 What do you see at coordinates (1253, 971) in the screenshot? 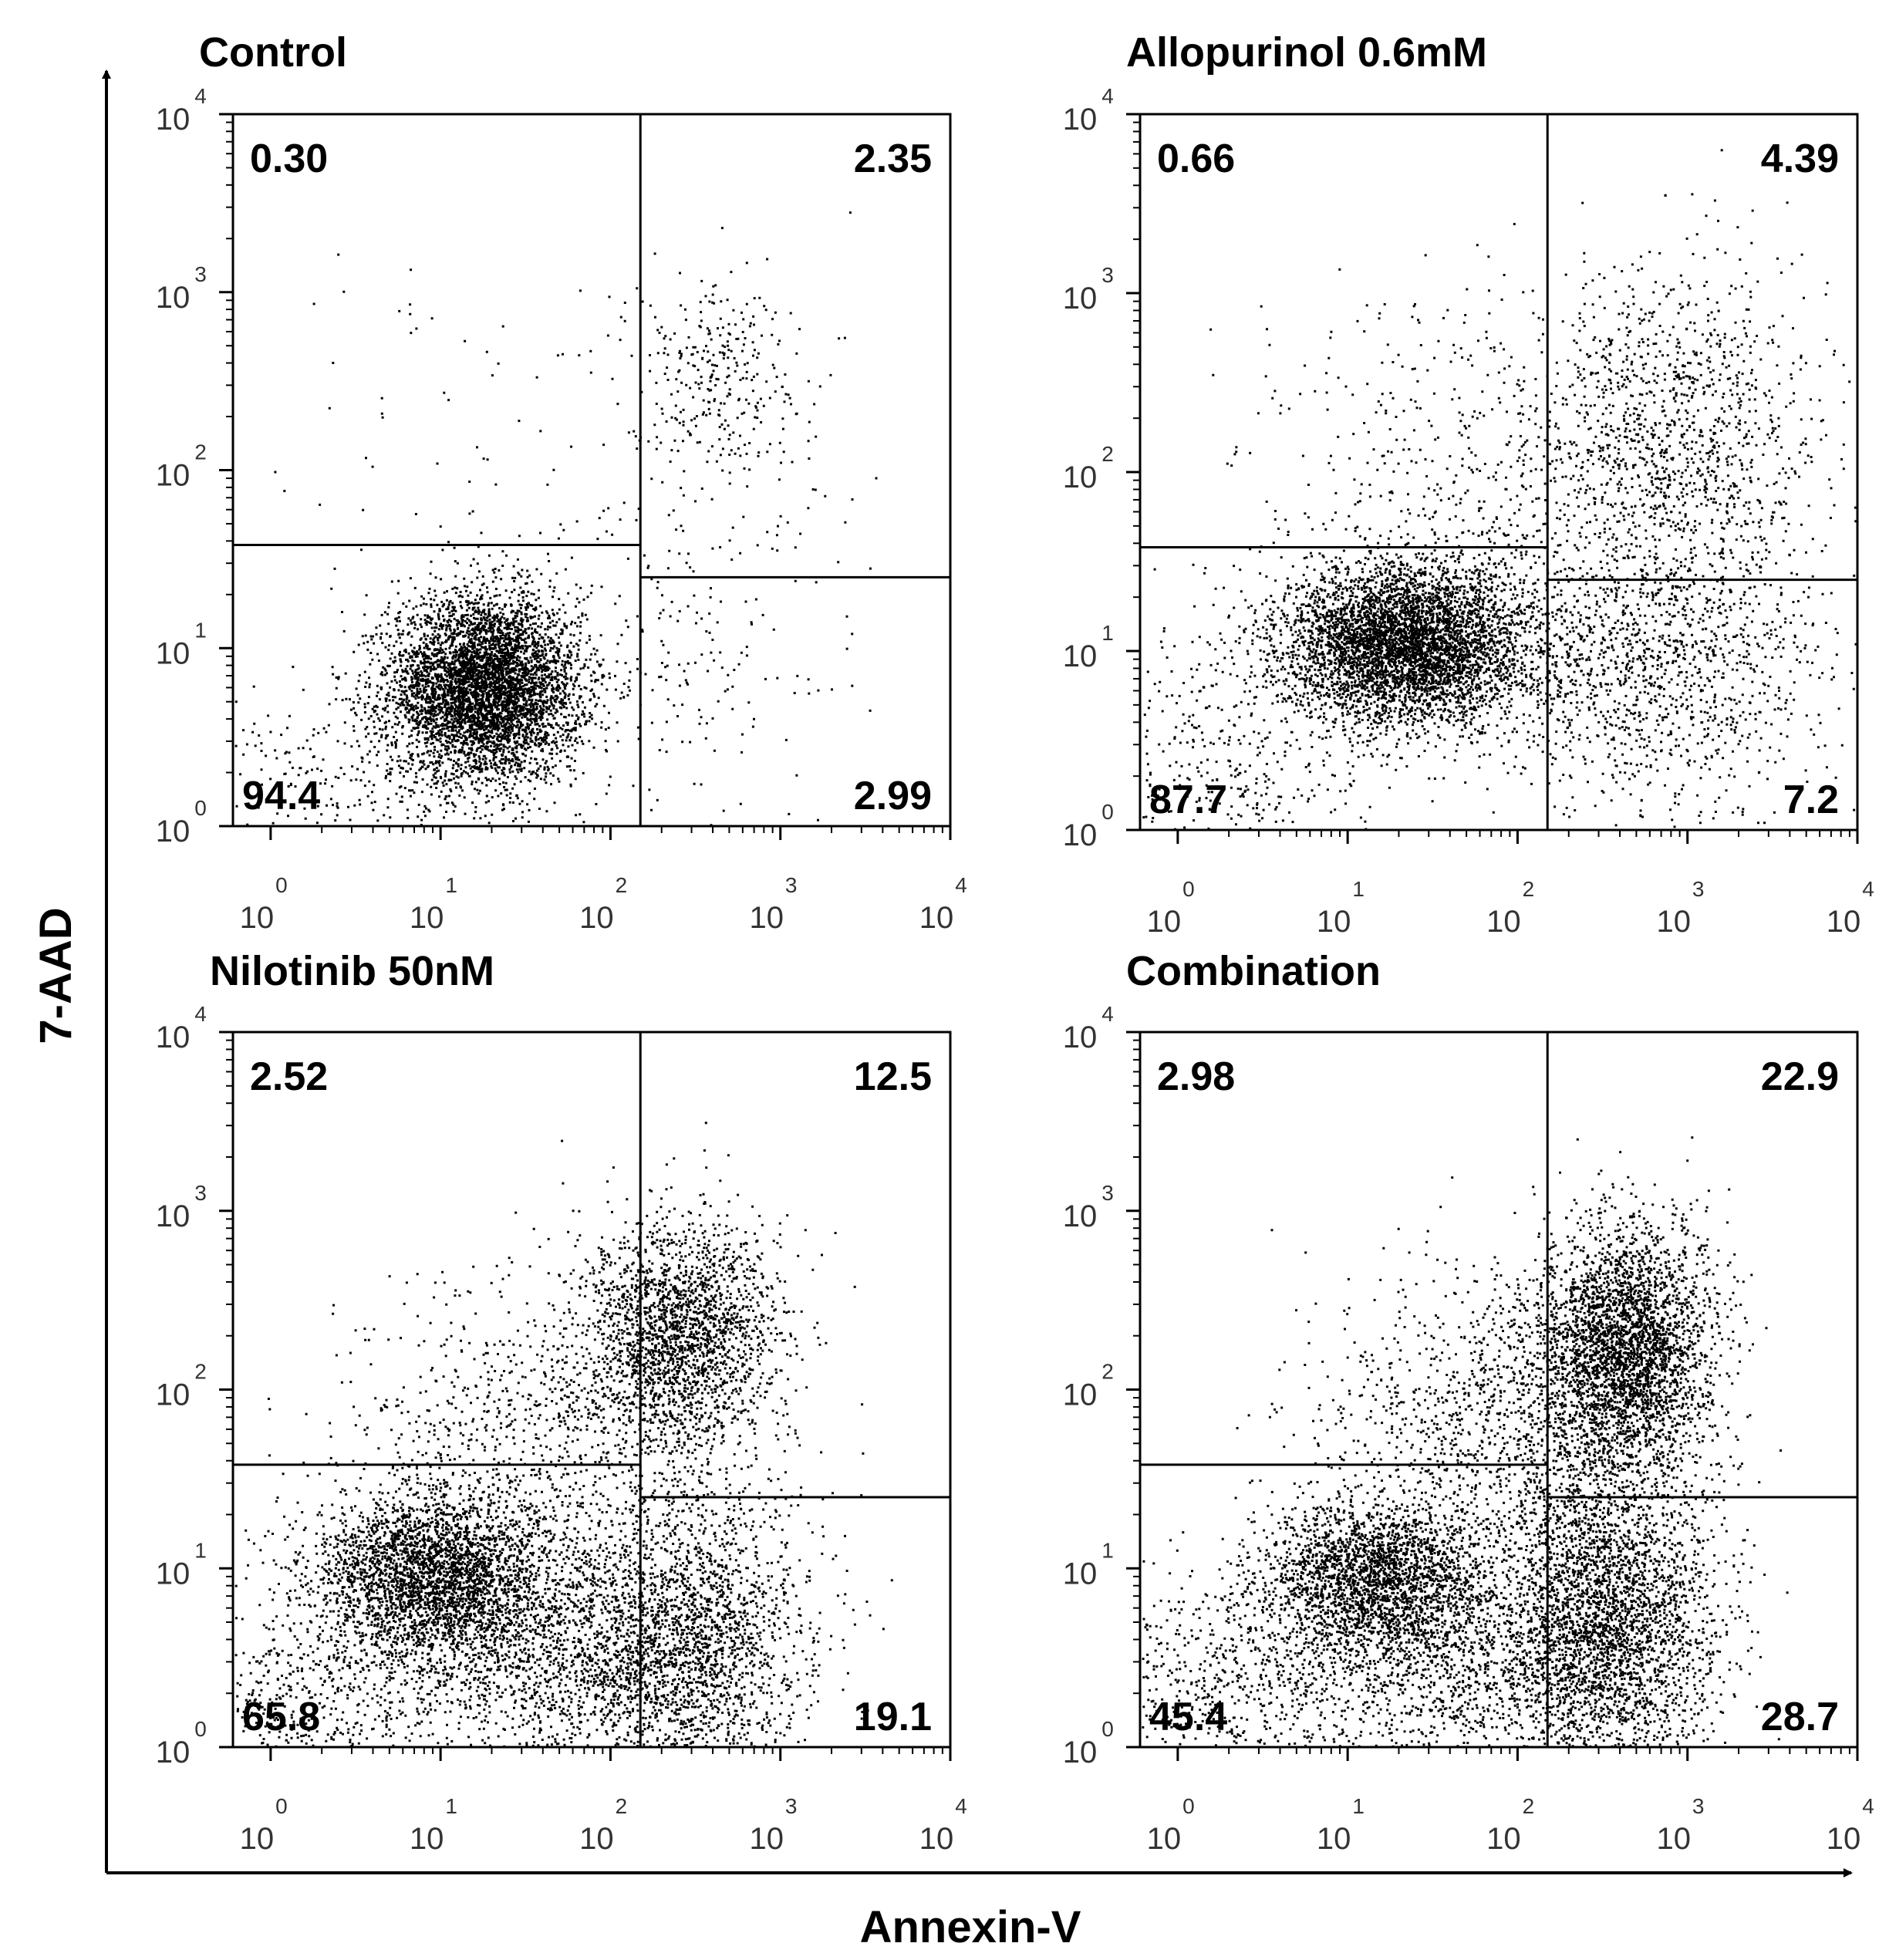
I see `panel-title: Combination` at bounding box center [1253, 971].